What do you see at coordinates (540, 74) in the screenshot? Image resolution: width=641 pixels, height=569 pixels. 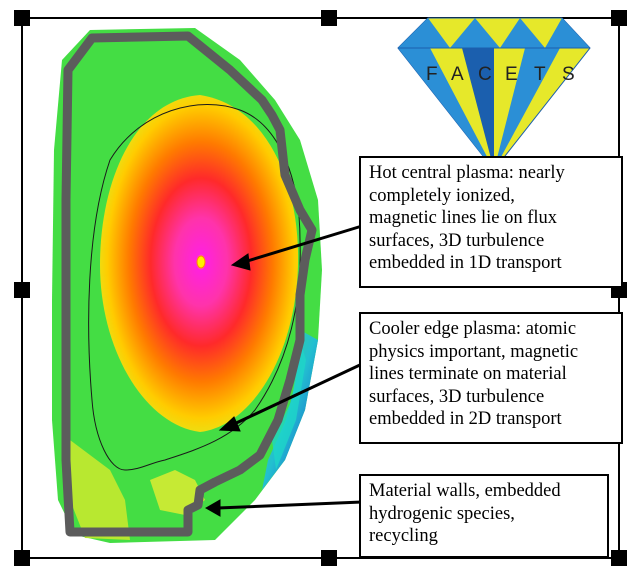 I see `logo-letter: T` at bounding box center [540, 74].